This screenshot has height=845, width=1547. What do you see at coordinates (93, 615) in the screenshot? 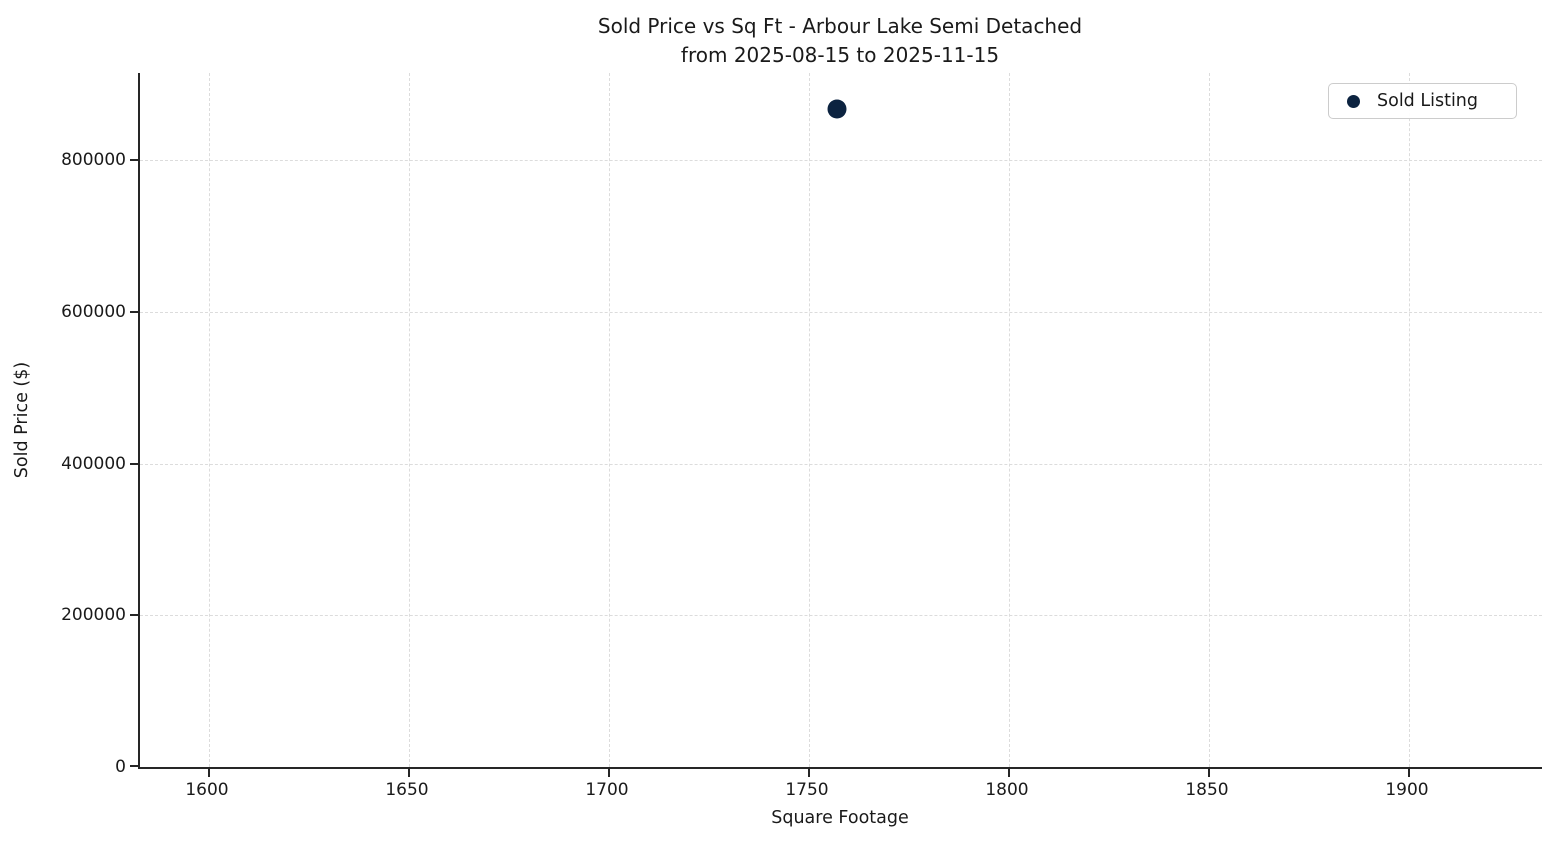
I see `y-tick-label: 200000` at bounding box center [93, 615].